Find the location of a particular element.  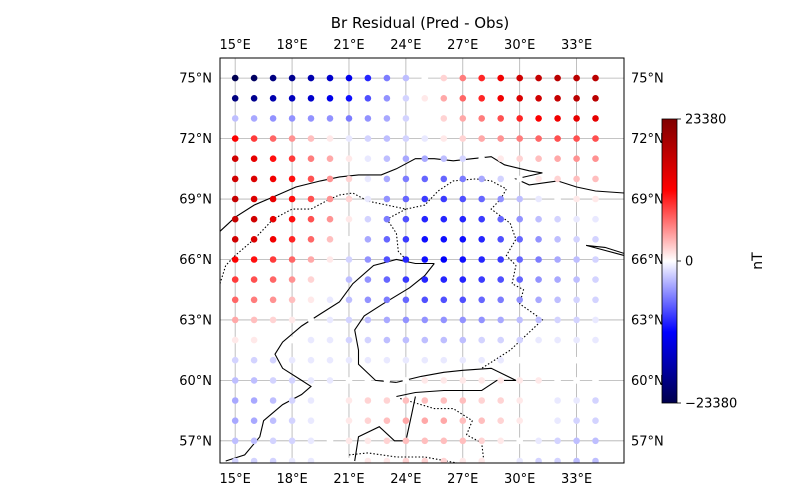

data-point-72n-25e is located at coordinates (425, 138).